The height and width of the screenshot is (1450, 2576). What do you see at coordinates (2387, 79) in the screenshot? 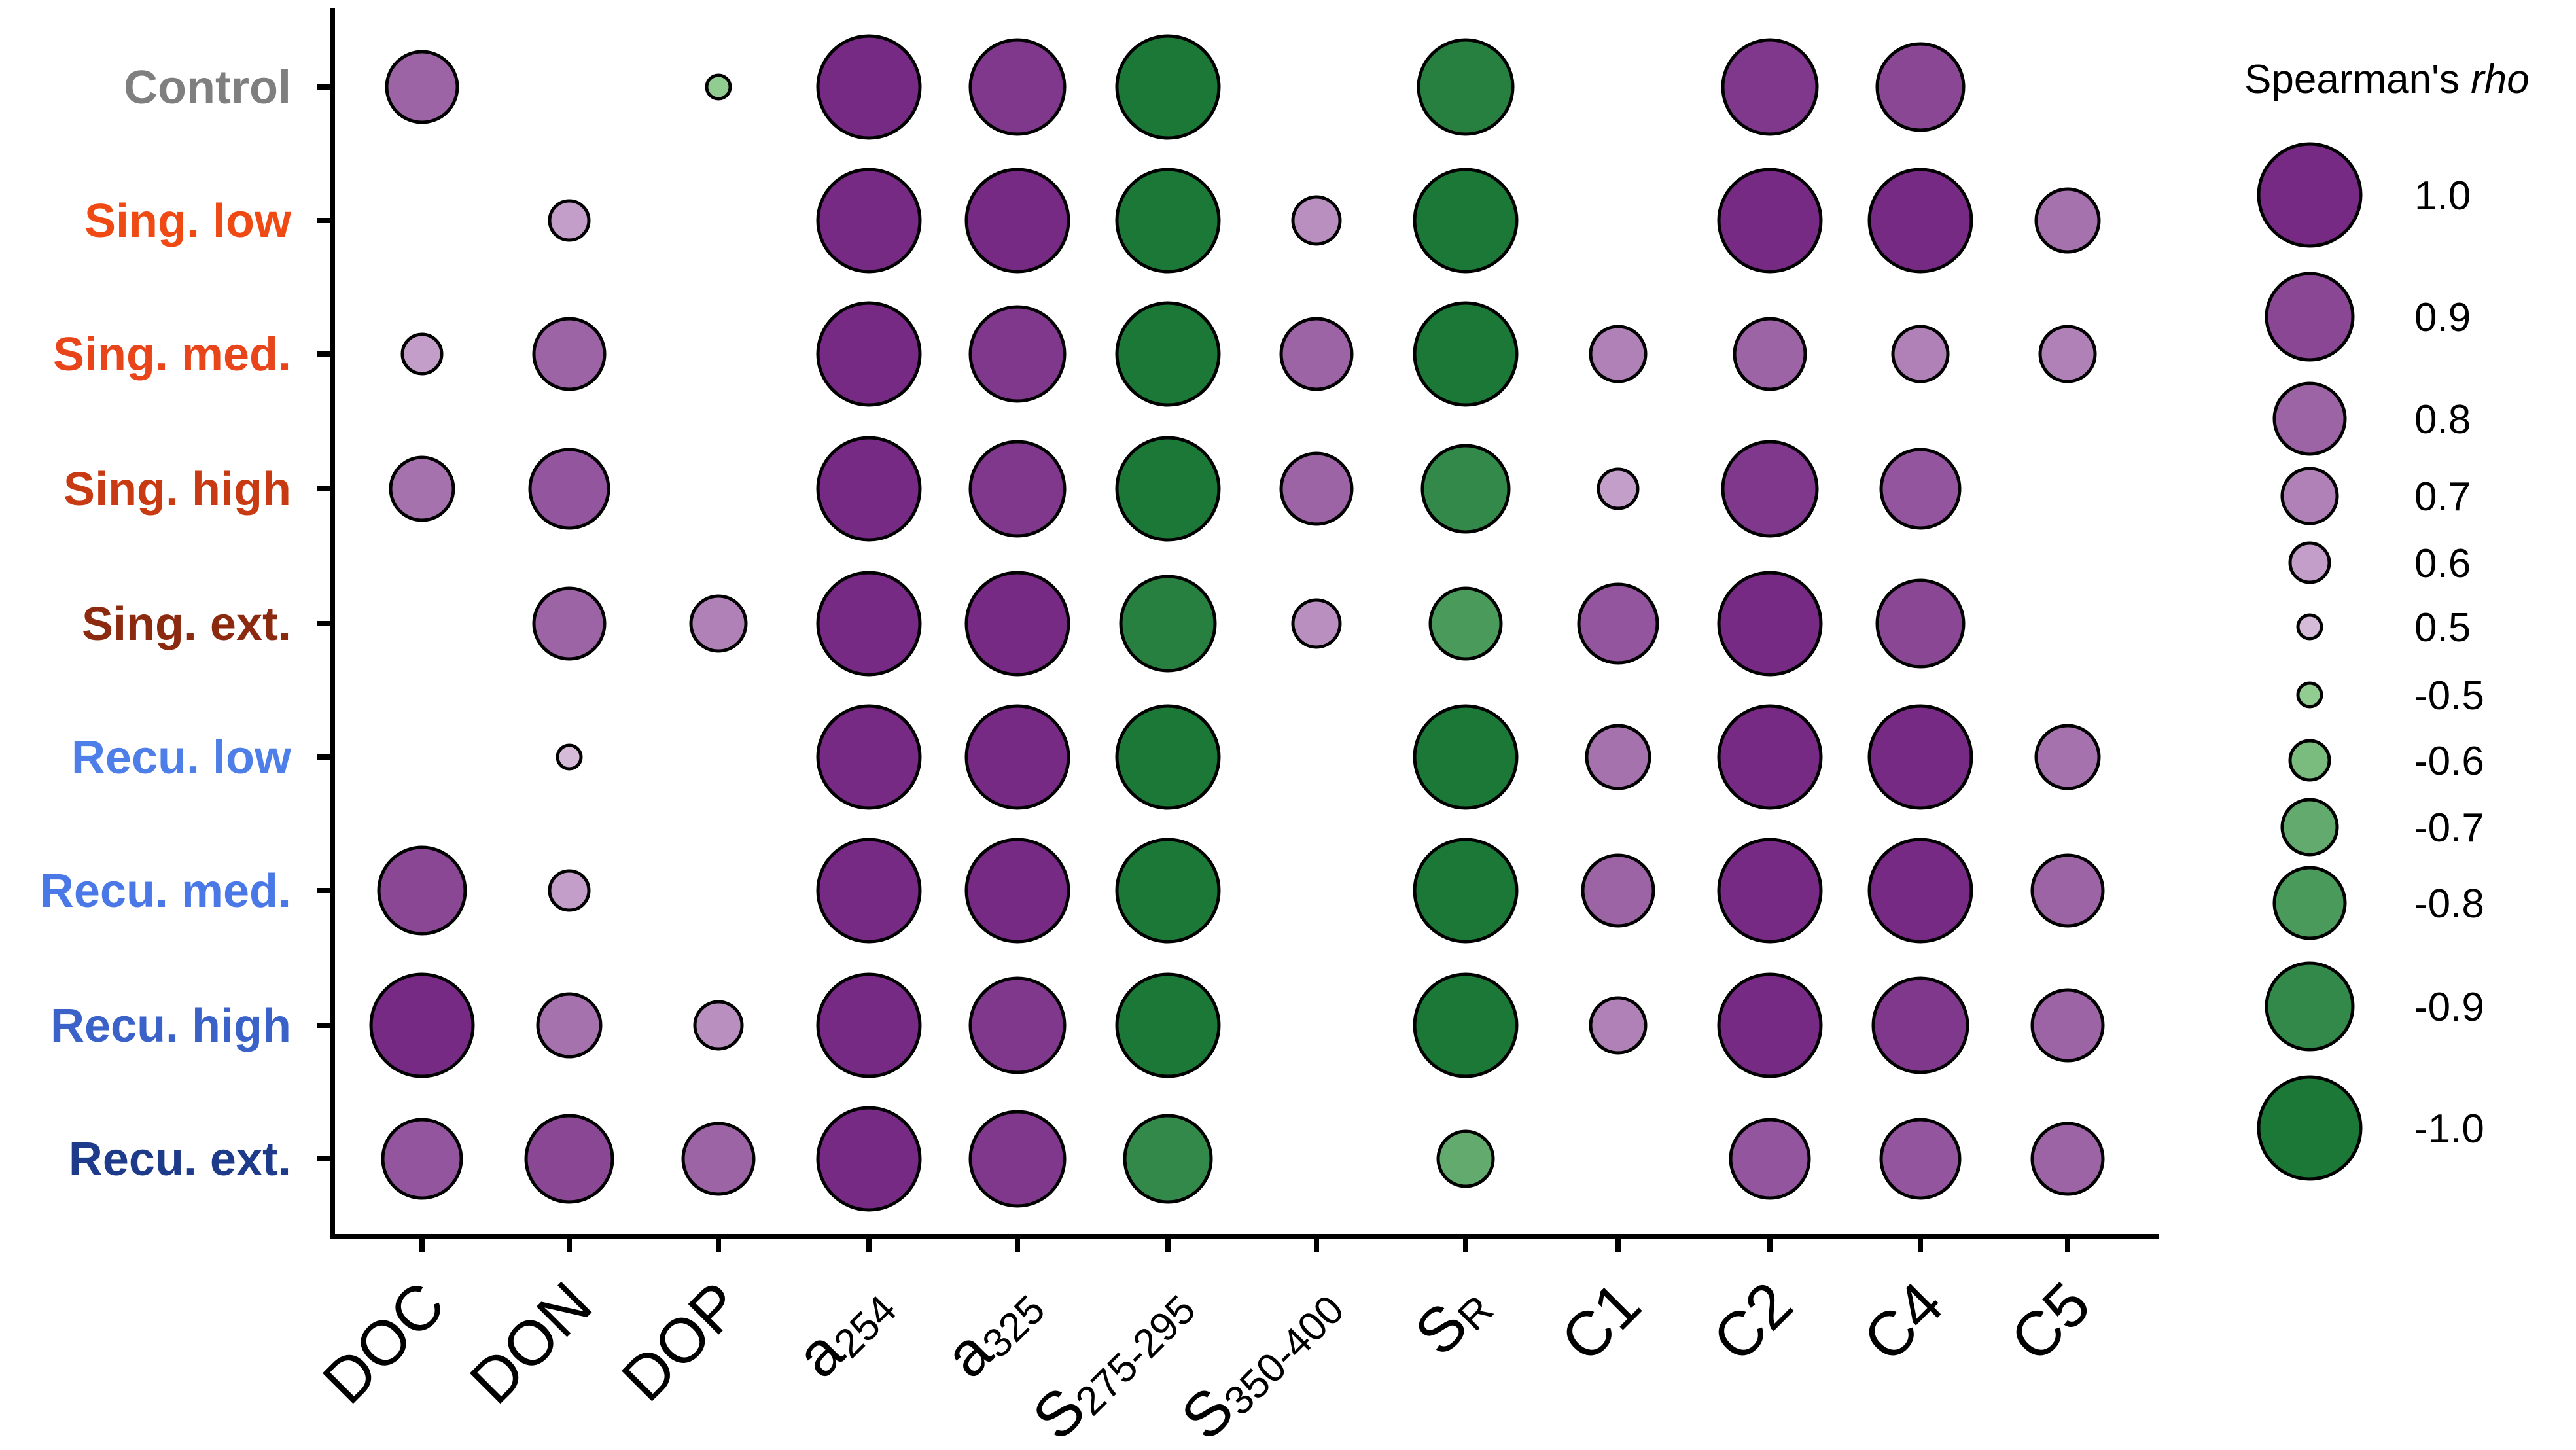
I see `legend-title: Spearman's rho` at bounding box center [2387, 79].